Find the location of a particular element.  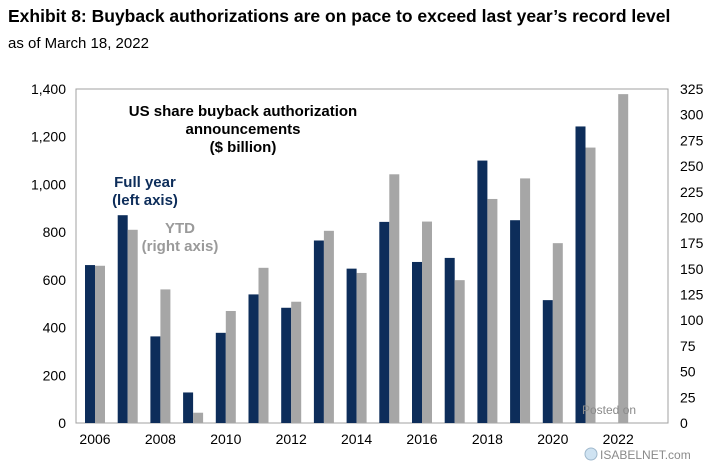

bar-ytd-2015 is located at coordinates (394, 298).